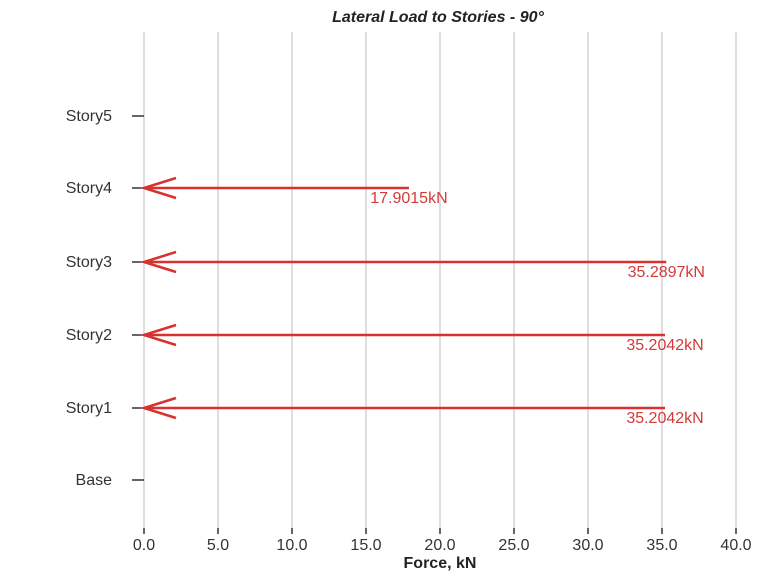 The height and width of the screenshot is (578, 771). Describe the element at coordinates (144, 545) in the screenshot. I see `x-tick-label: 0.0` at that location.